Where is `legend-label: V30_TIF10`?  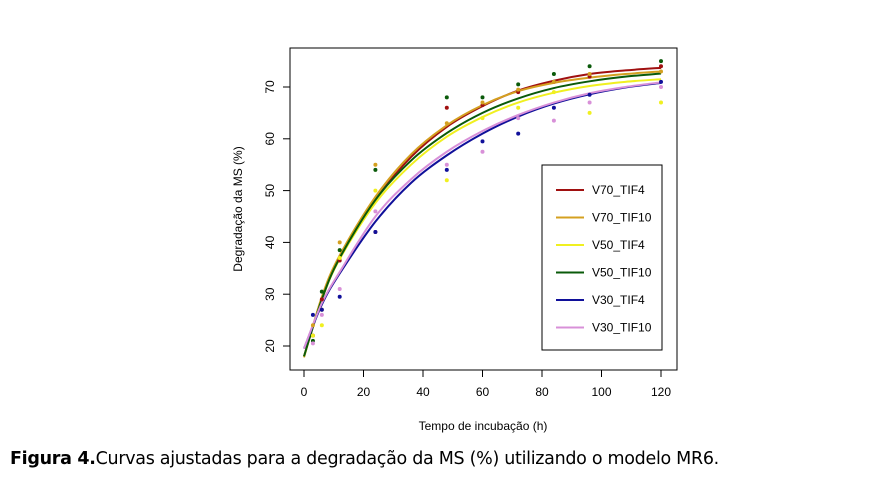 legend-label: V30_TIF10 is located at coordinates (622, 328).